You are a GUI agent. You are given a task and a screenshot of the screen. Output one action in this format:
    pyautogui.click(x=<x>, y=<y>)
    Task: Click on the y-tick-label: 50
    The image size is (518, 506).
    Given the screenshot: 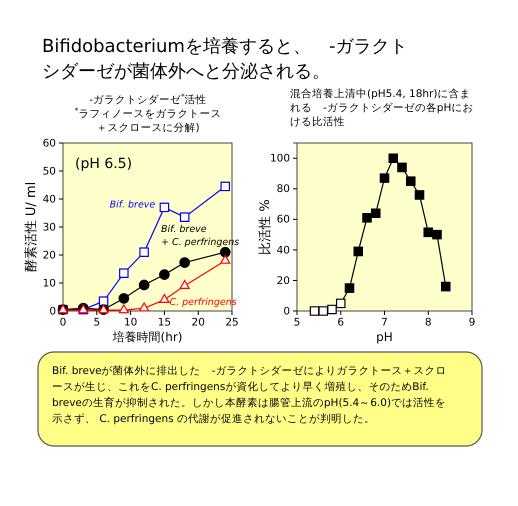 What is the action you would take?
    pyautogui.click(x=49, y=171)
    